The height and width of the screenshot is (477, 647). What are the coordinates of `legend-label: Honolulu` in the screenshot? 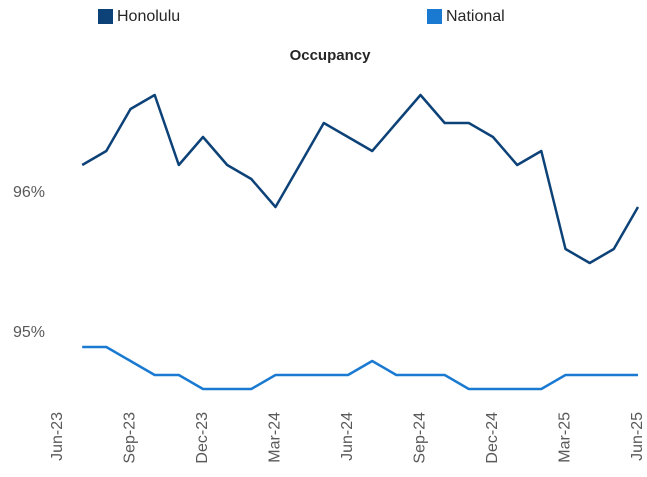 It's located at (148, 16).